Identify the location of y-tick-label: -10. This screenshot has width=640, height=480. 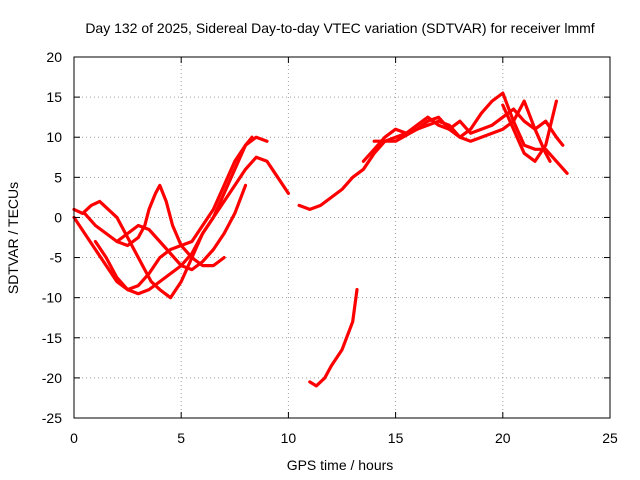
(52, 298).